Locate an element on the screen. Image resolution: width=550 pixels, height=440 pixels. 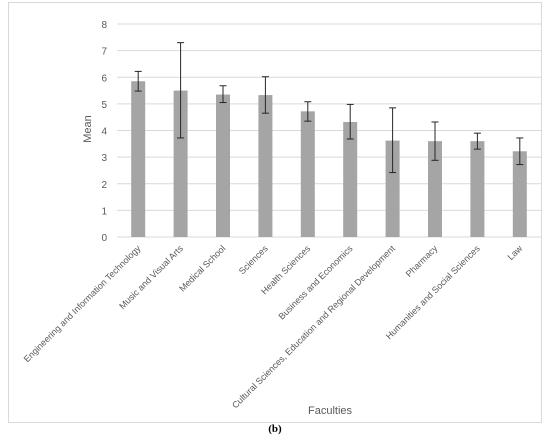
y-tick-label: 5 is located at coordinates (104, 105).